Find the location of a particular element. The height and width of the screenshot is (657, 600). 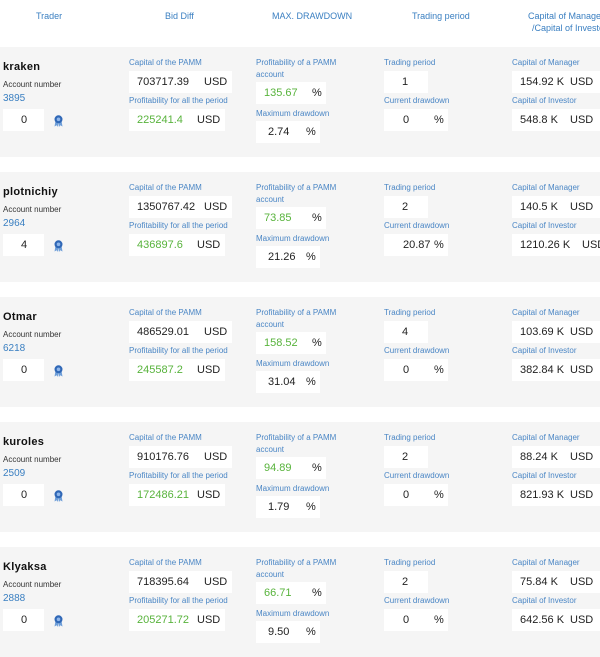

profit-pamm-box: 94.89 % is located at coordinates (291, 468).